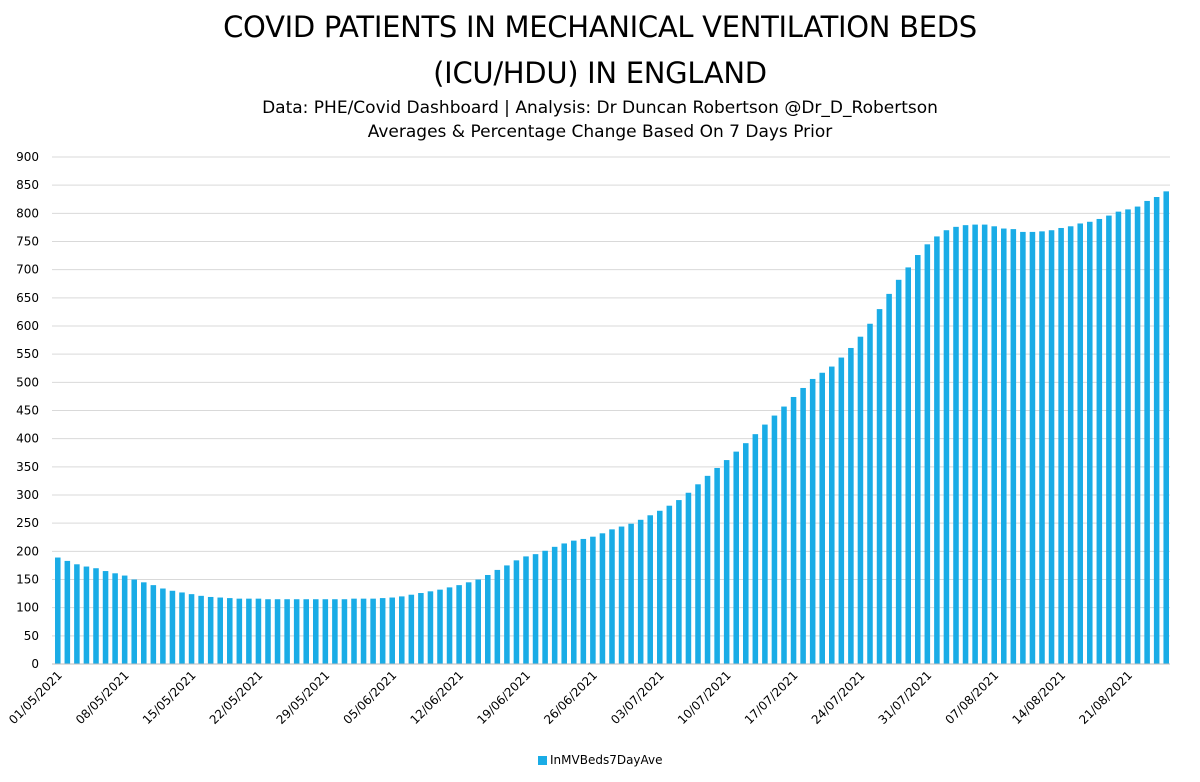 Image resolution: width=1200 pixels, height=782 pixels. I want to click on y-tick-label: 300, so click(27, 495).